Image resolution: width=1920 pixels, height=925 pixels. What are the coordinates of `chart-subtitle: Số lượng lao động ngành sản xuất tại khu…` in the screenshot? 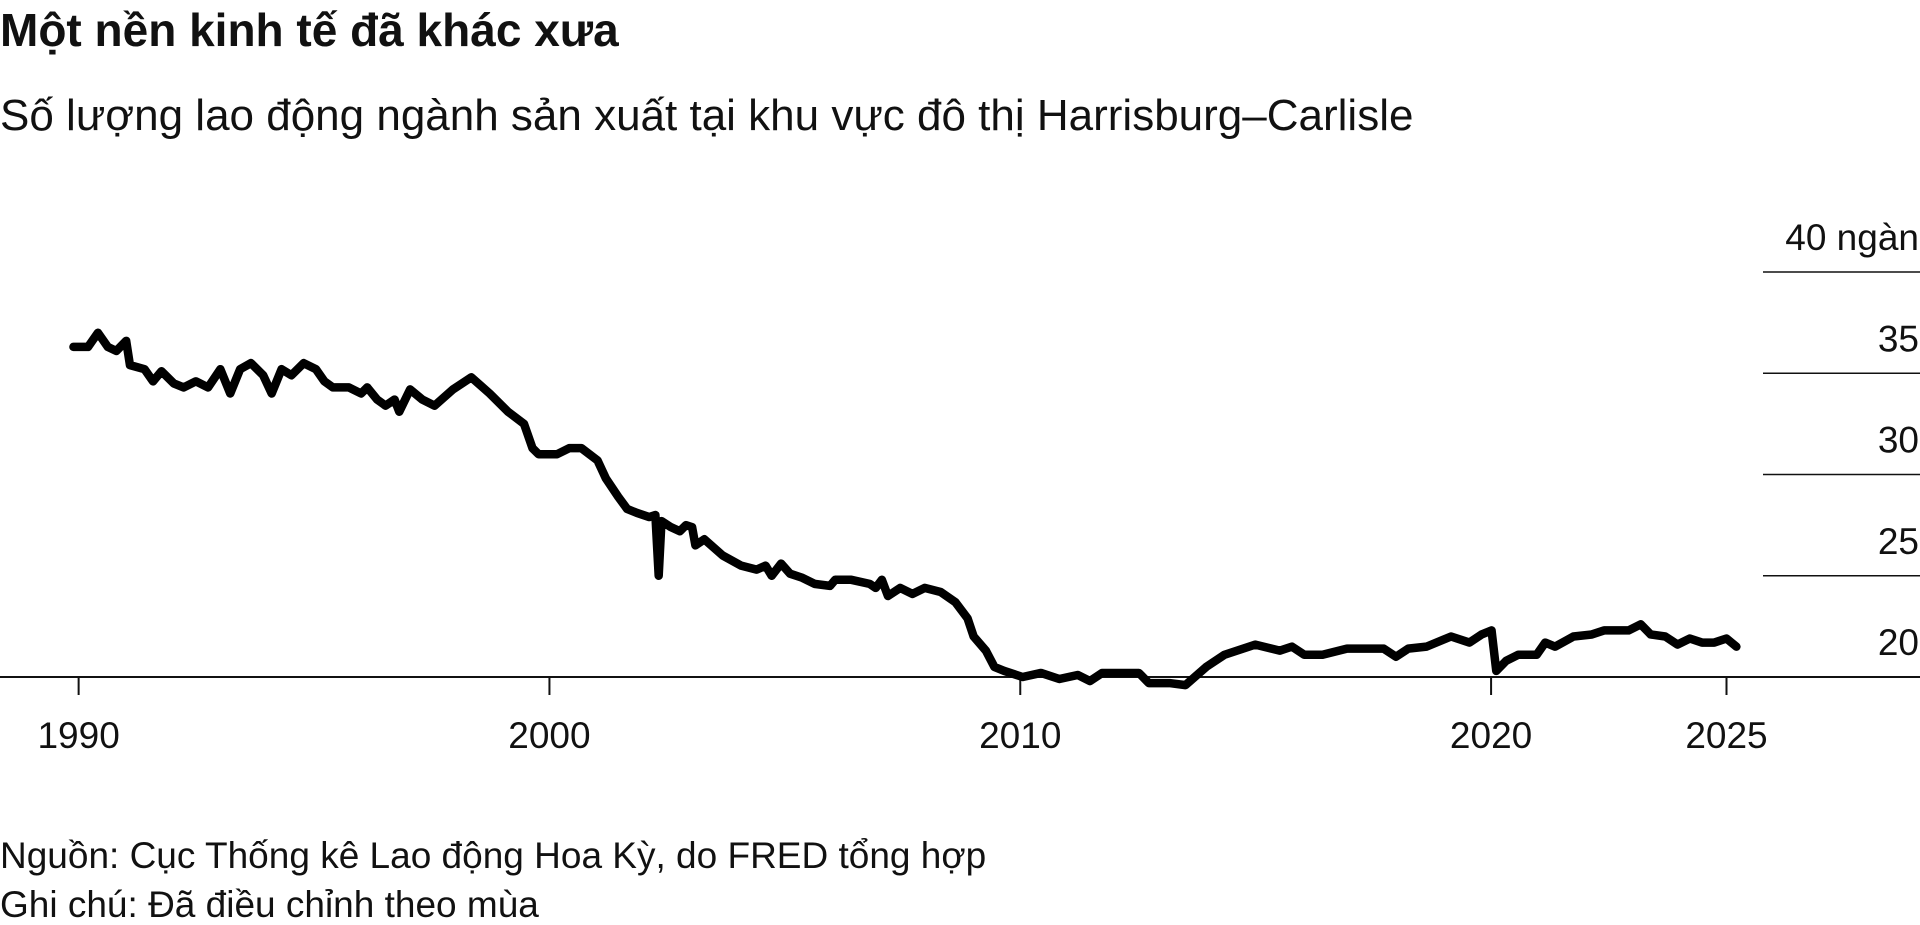 It's located at (706, 115).